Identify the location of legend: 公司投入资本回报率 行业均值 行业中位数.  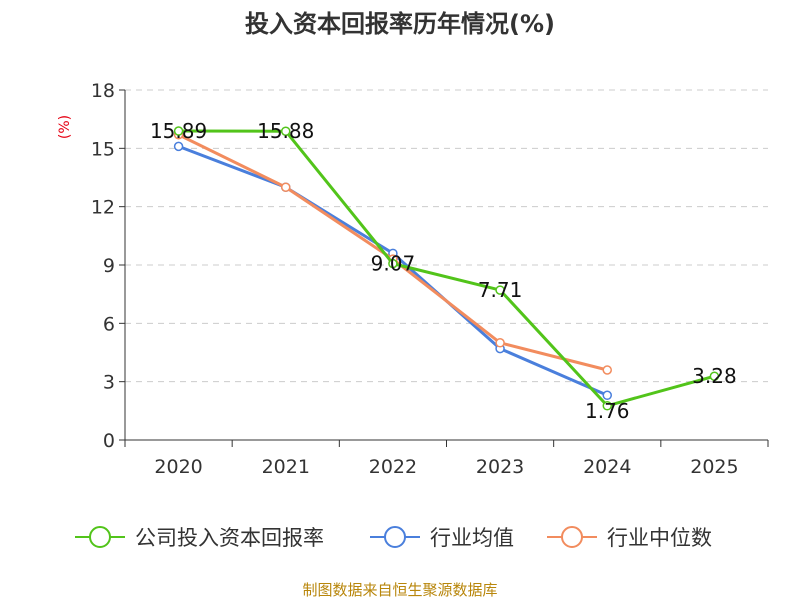
(393, 538).